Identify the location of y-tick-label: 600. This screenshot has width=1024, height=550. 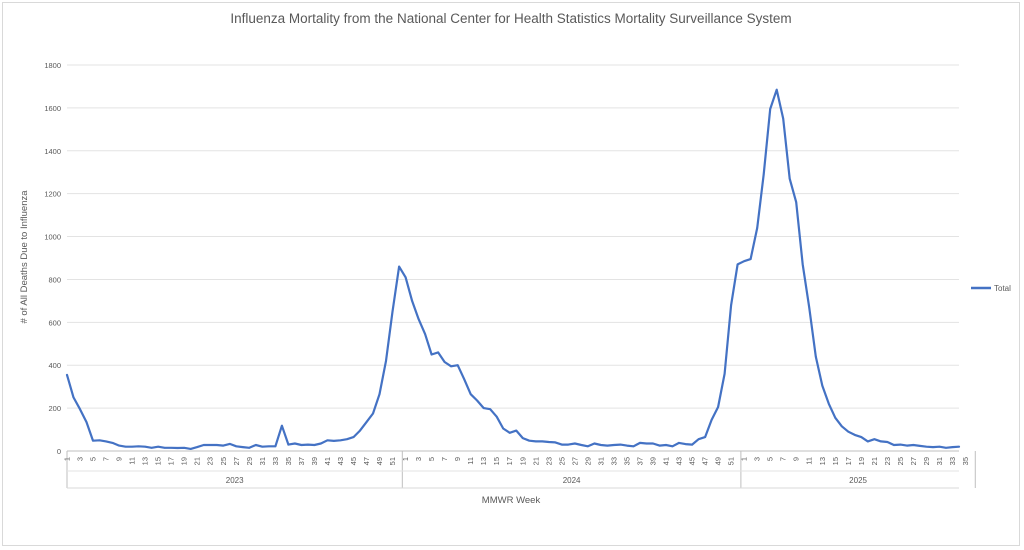
(54, 322).